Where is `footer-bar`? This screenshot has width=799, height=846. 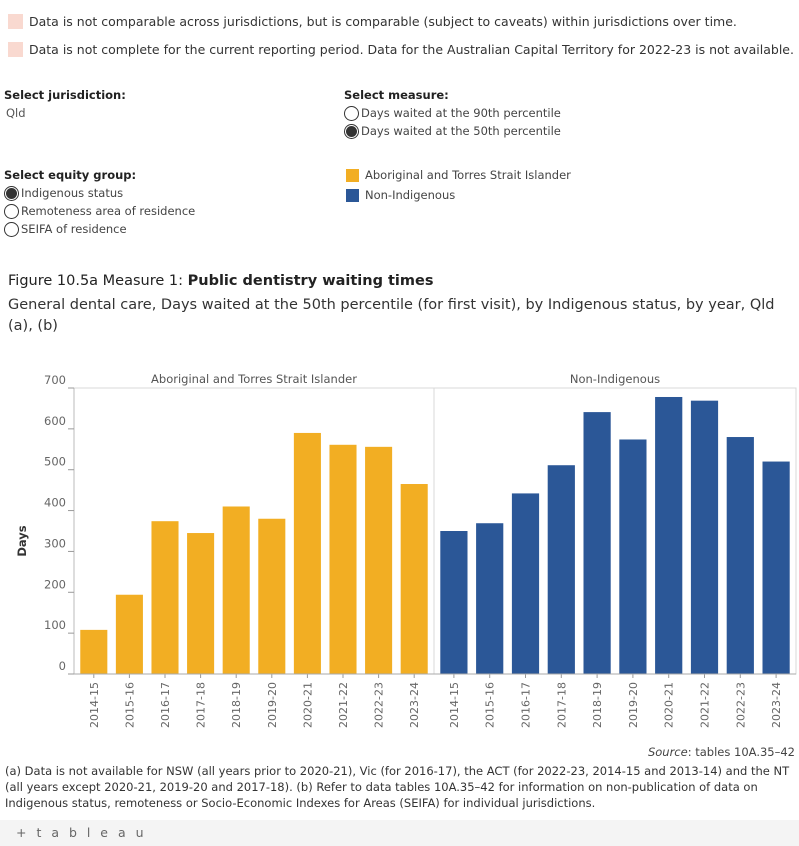 footer-bar is located at coordinates (399, 833).